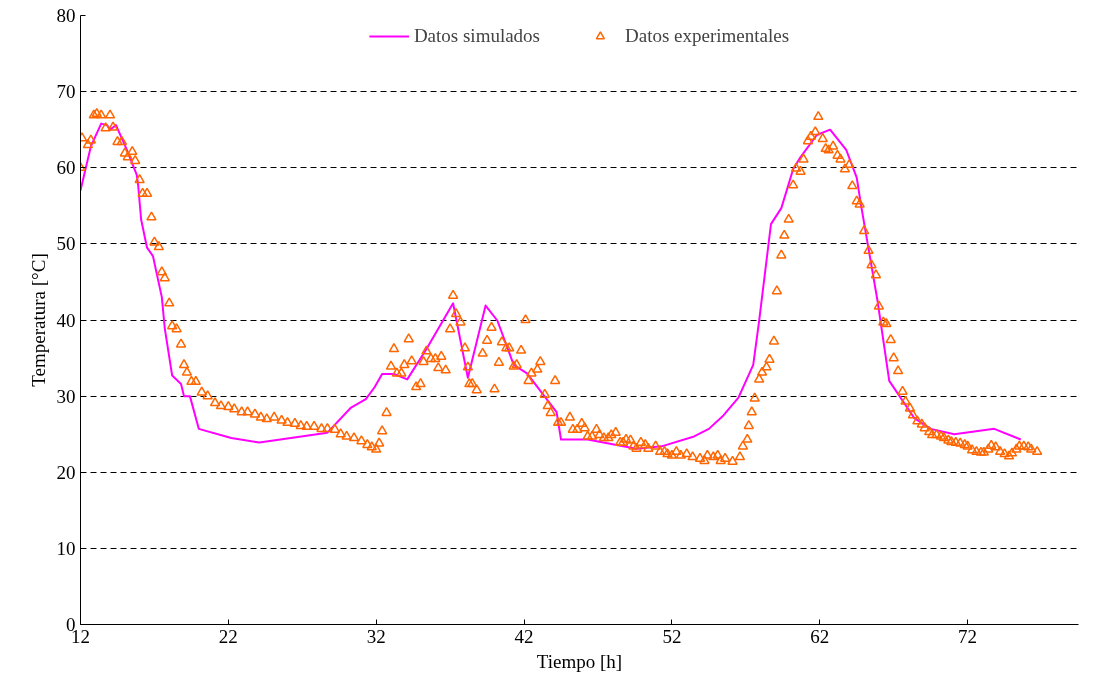 This screenshot has width=1093, height=684. I want to click on y-tick-label: 10, so click(66, 548).